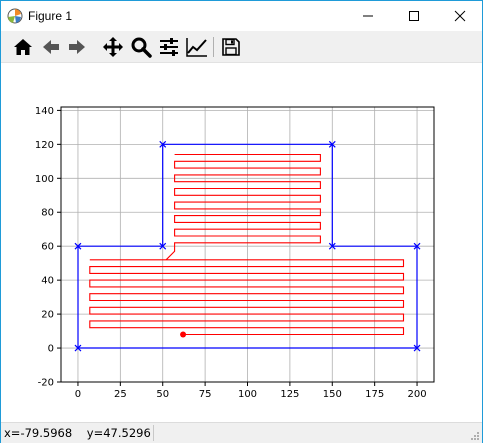  What do you see at coordinates (44, 111) in the screenshot?
I see `y-tick-label: 140` at bounding box center [44, 111].